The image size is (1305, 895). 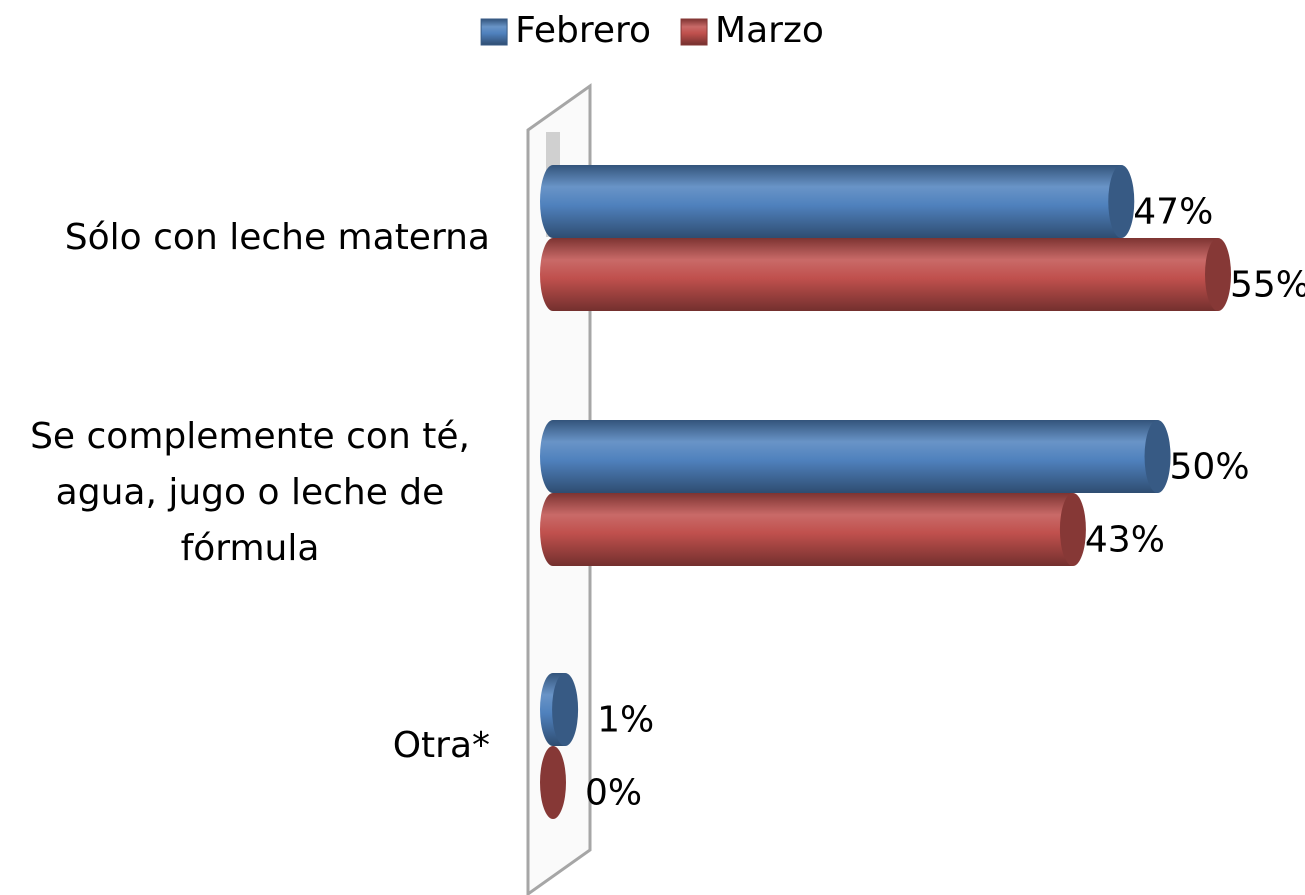 I want to click on category-label: Sólo con leche materna, so click(x=277, y=237).